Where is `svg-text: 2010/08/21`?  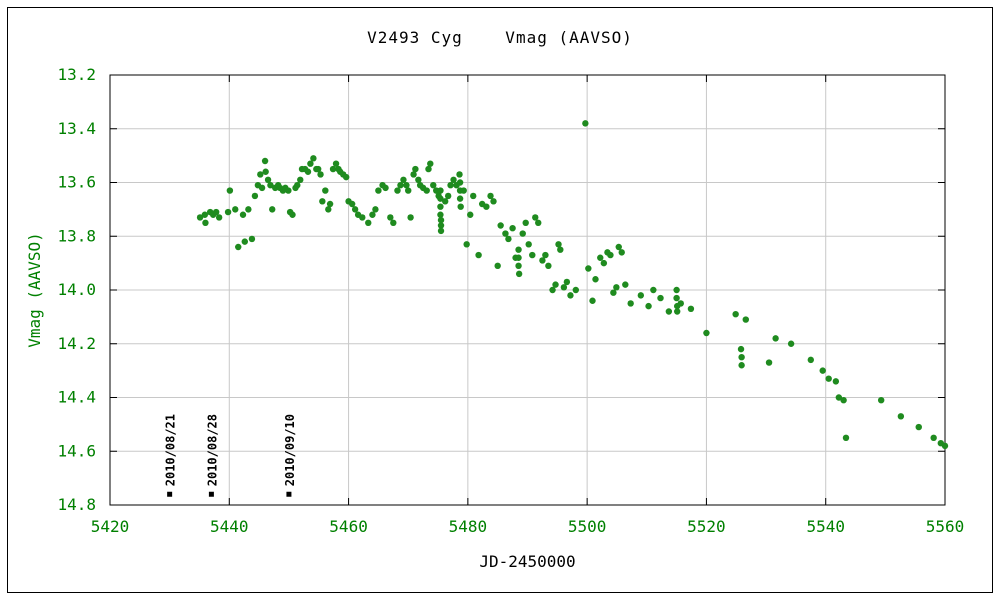
svg-text: 2010/08/21 is located at coordinates (171, 450).